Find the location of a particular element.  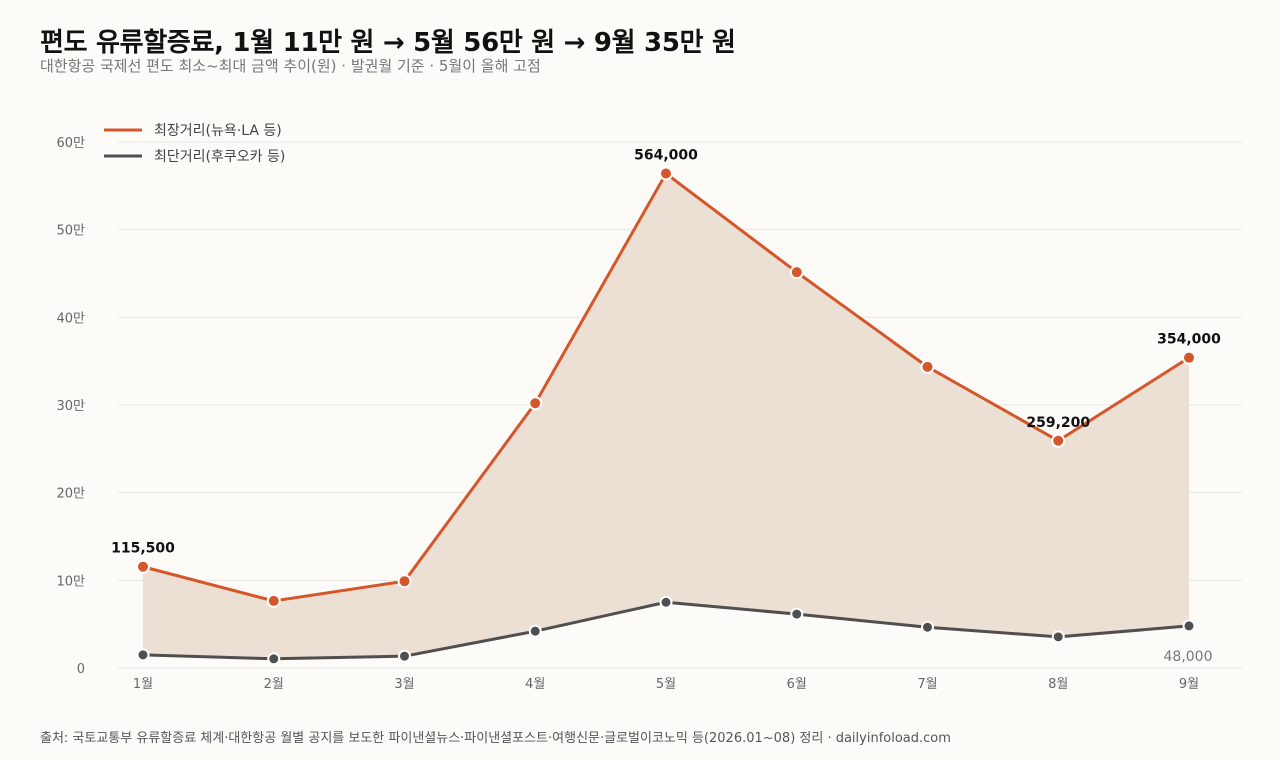

data-label: 564,000 is located at coordinates (666, 156).